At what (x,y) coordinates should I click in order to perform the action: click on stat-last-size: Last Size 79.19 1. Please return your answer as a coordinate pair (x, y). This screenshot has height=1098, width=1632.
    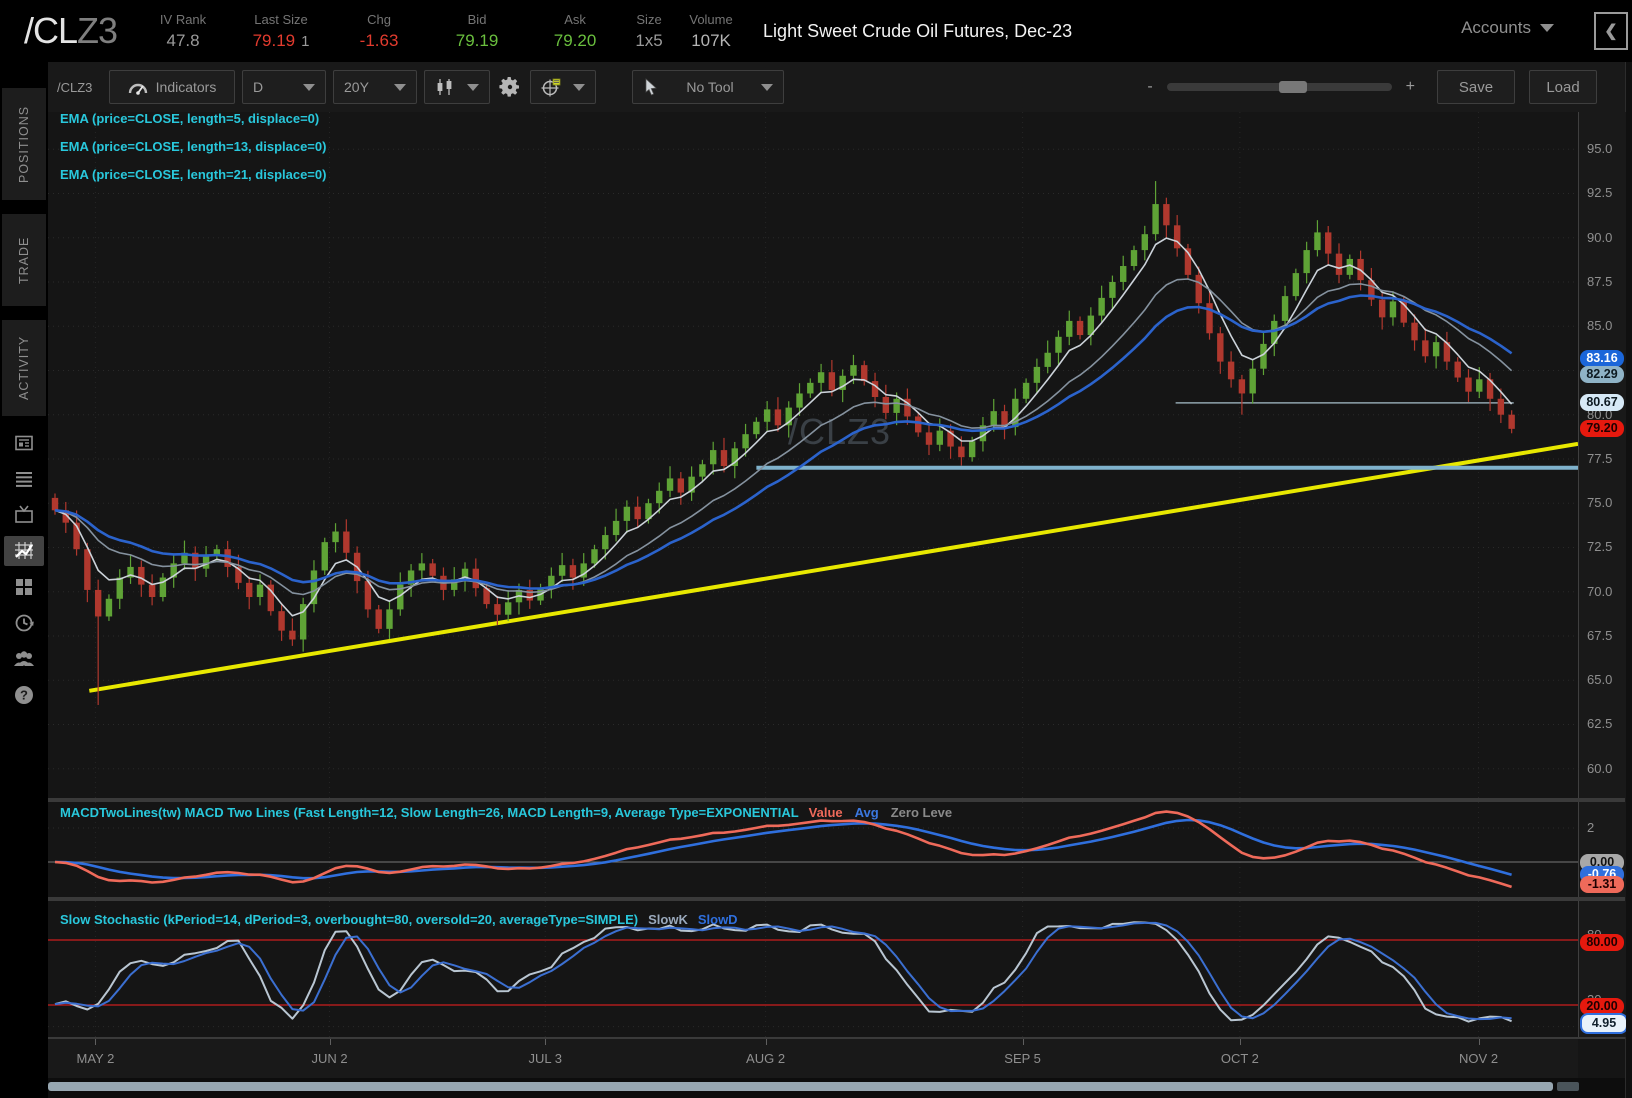
    Looking at the image, I should click on (281, 30).